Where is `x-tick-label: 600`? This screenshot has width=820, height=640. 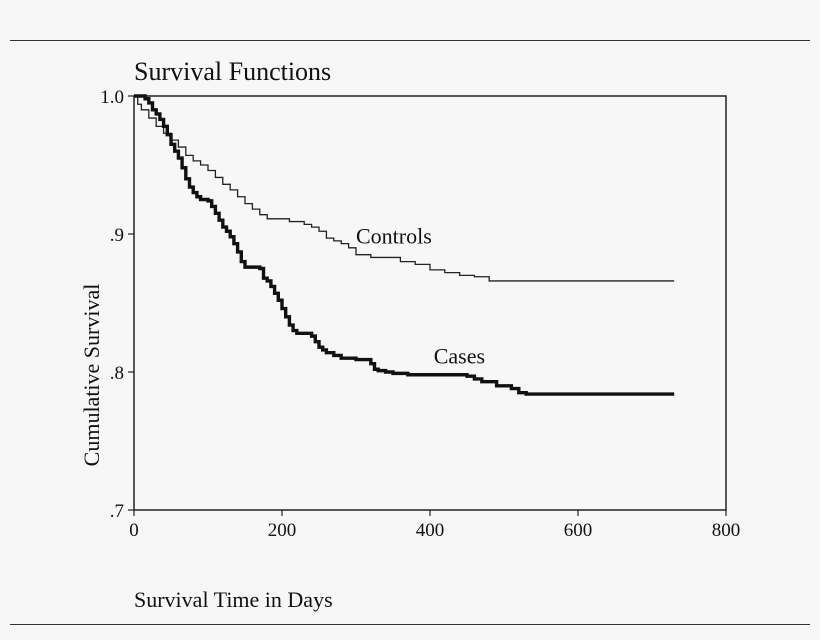
x-tick-label: 600 is located at coordinates (578, 530).